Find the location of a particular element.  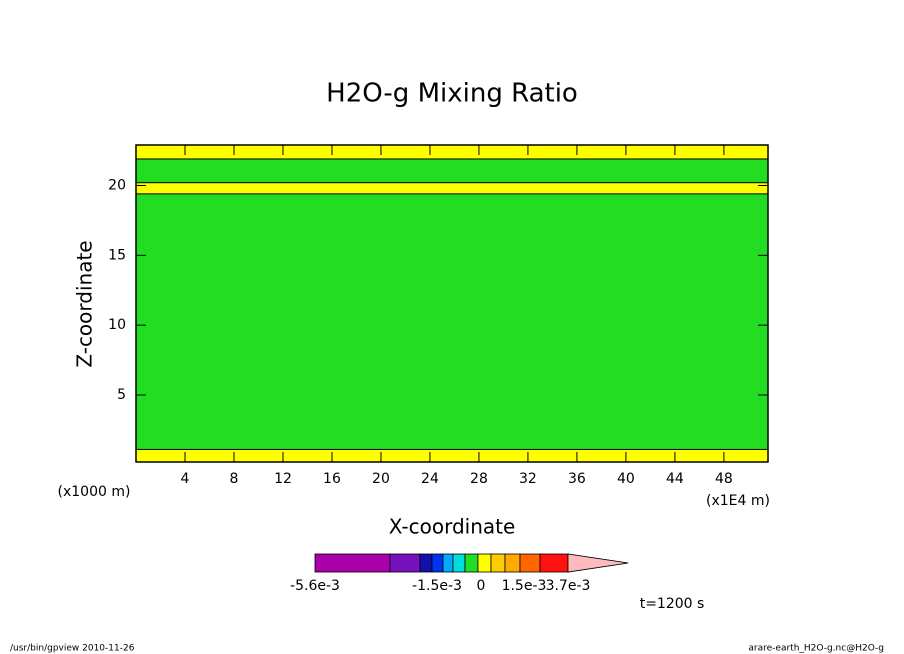

y-axis-title: Z-coordinate is located at coordinates (85, 303).